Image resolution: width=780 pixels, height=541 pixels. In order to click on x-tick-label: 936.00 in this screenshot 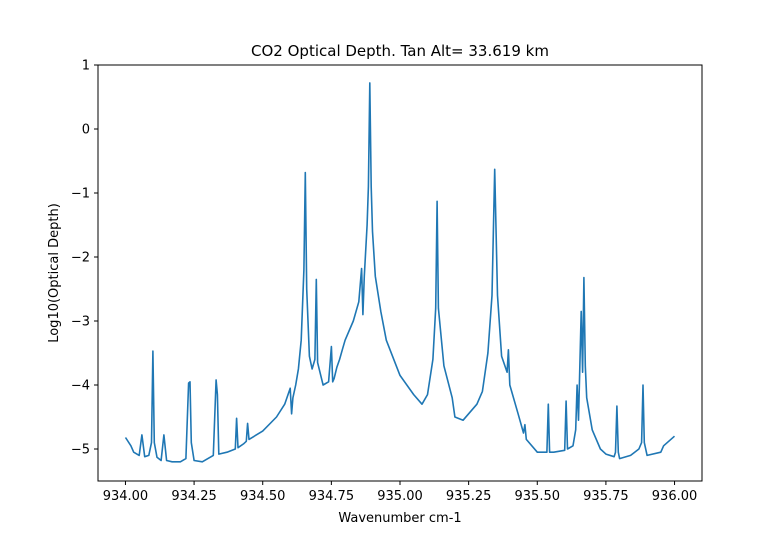, I will do `click(675, 496)`.